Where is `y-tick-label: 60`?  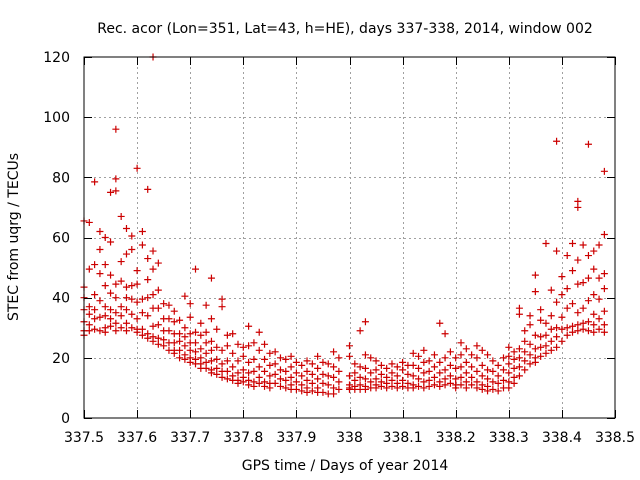
y-tick-label: 60 is located at coordinates (61, 239).